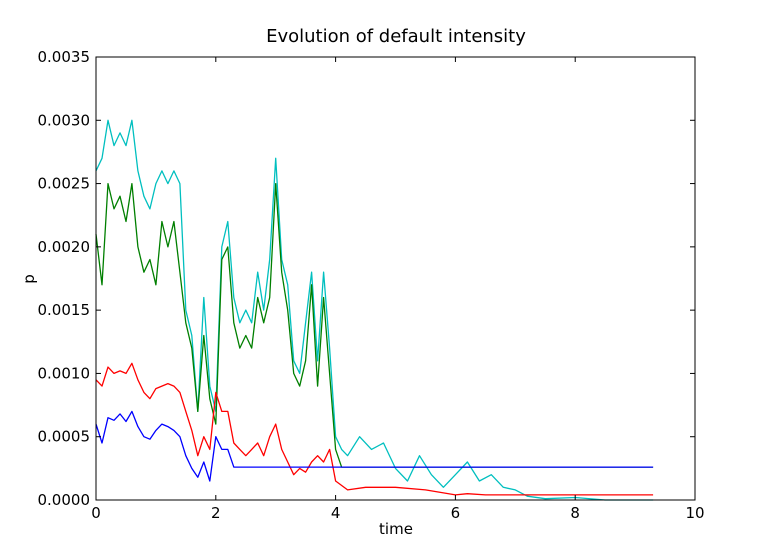 This screenshot has width=772, height=556. I want to click on chart-title: Evolution of default intensity, so click(396, 36).